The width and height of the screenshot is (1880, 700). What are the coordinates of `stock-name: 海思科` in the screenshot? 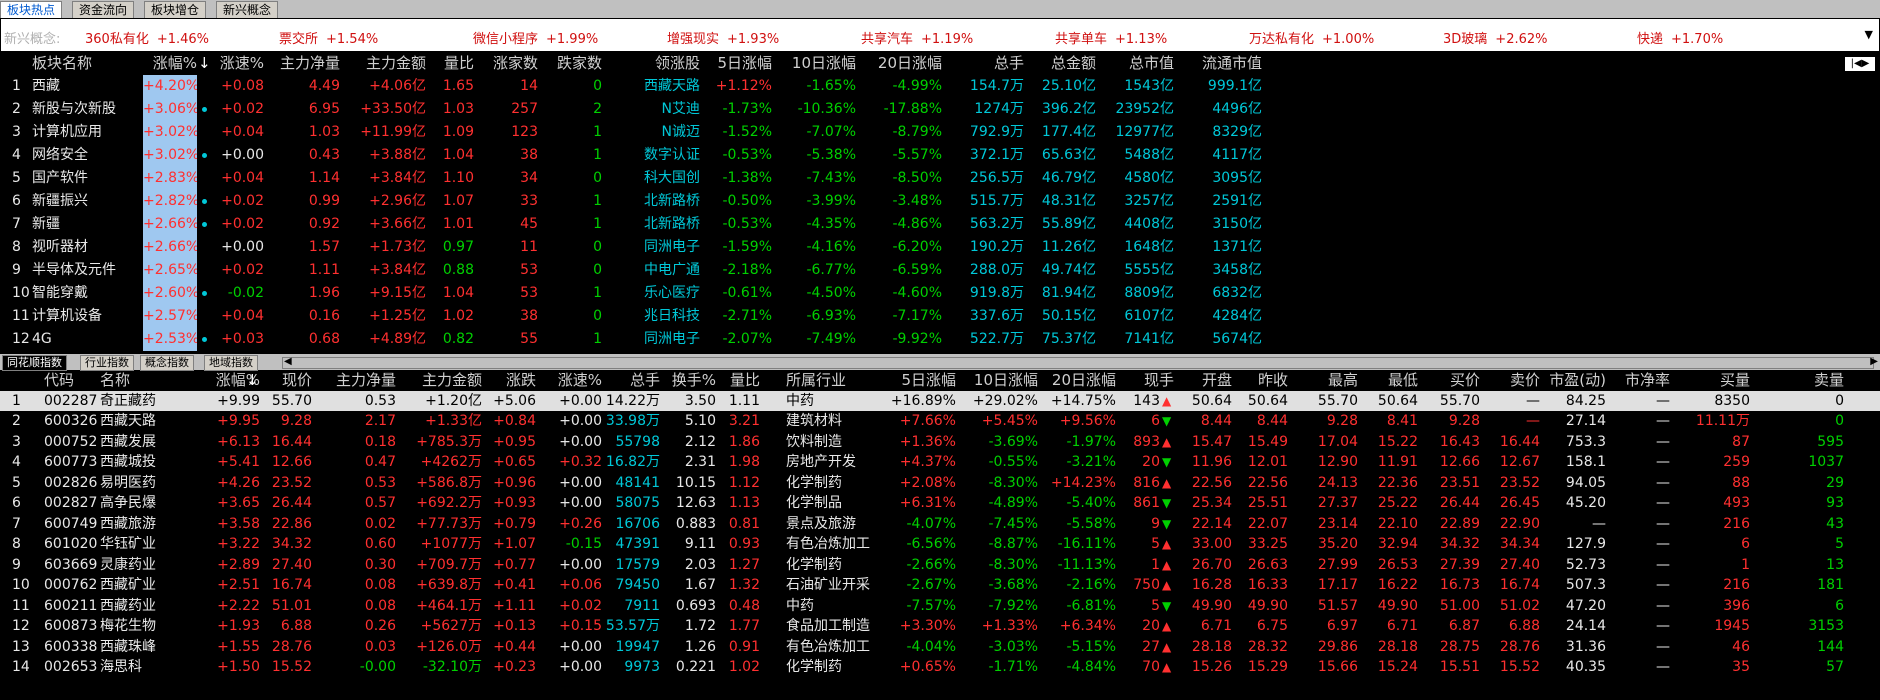 It's located at (121, 667).